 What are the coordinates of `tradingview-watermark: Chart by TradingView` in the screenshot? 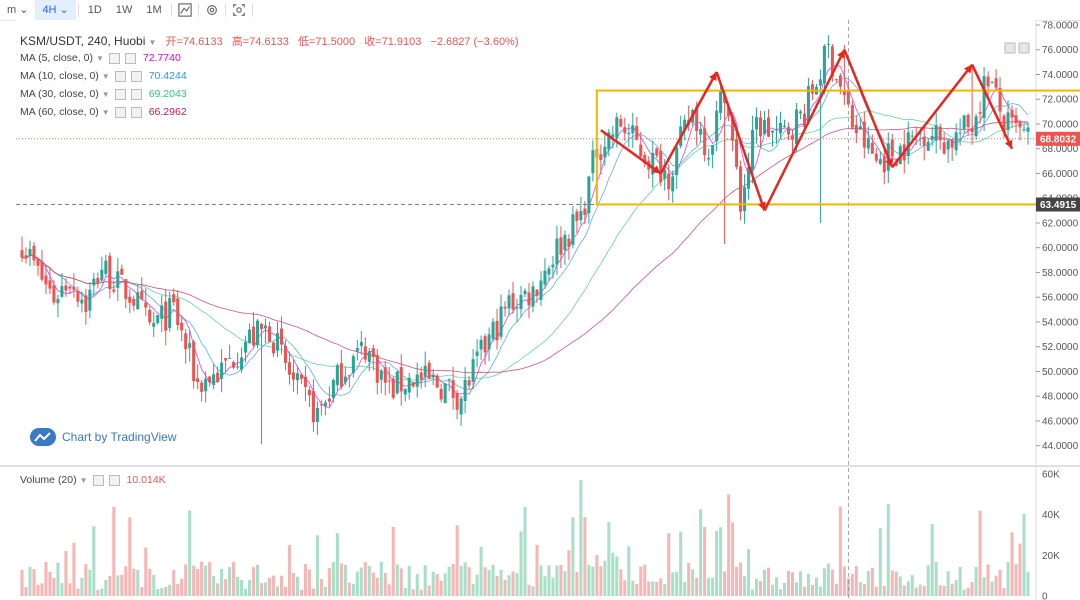 It's located at (103, 437).